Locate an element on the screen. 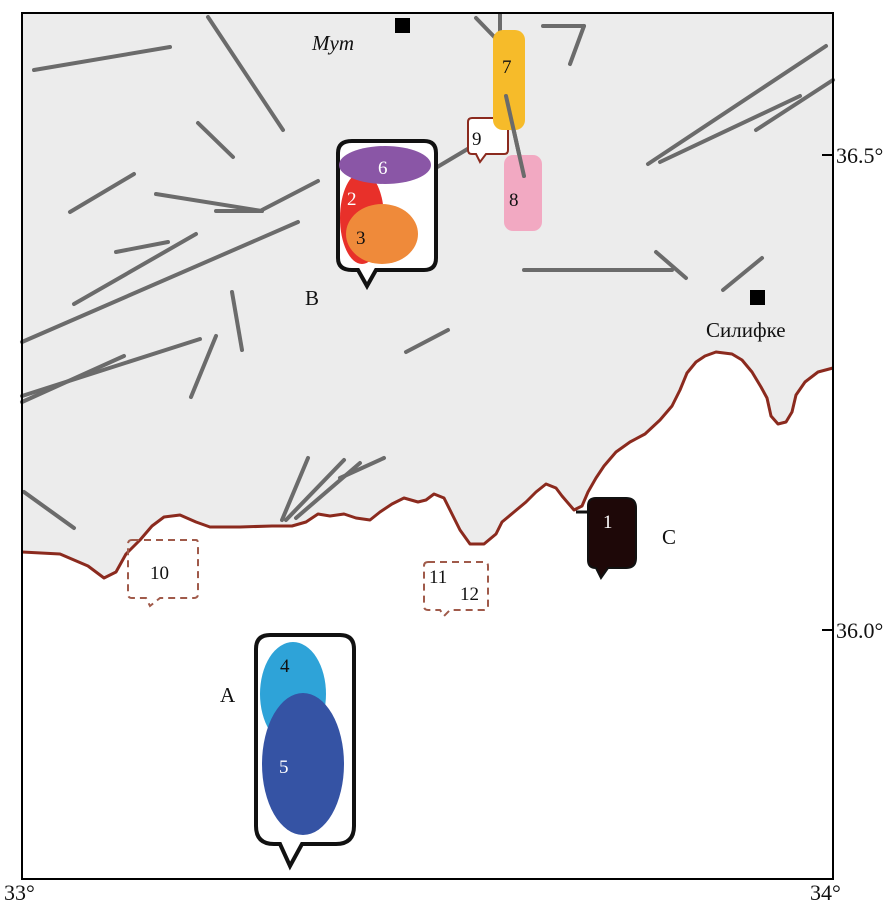 This screenshot has width=896, height=904. label-zone-11: 11 is located at coordinates (438, 577).